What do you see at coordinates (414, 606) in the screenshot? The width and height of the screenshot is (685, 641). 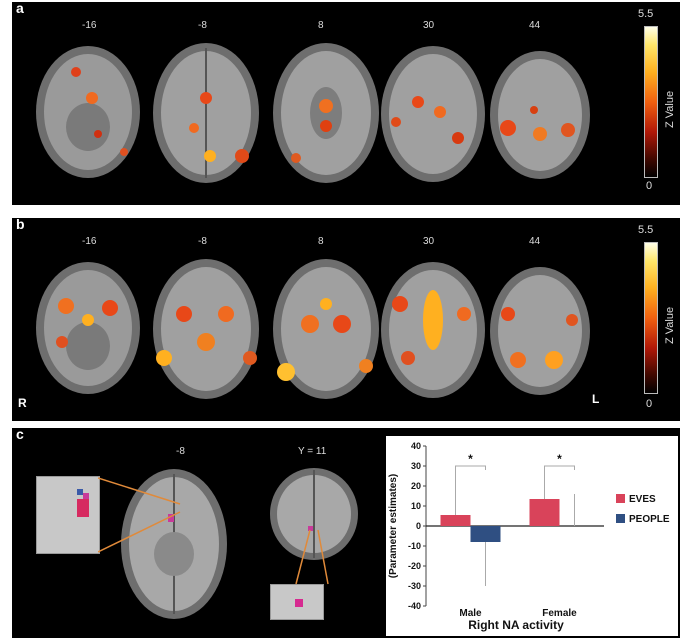 I see `y-tick-label: -40` at bounding box center [414, 606].